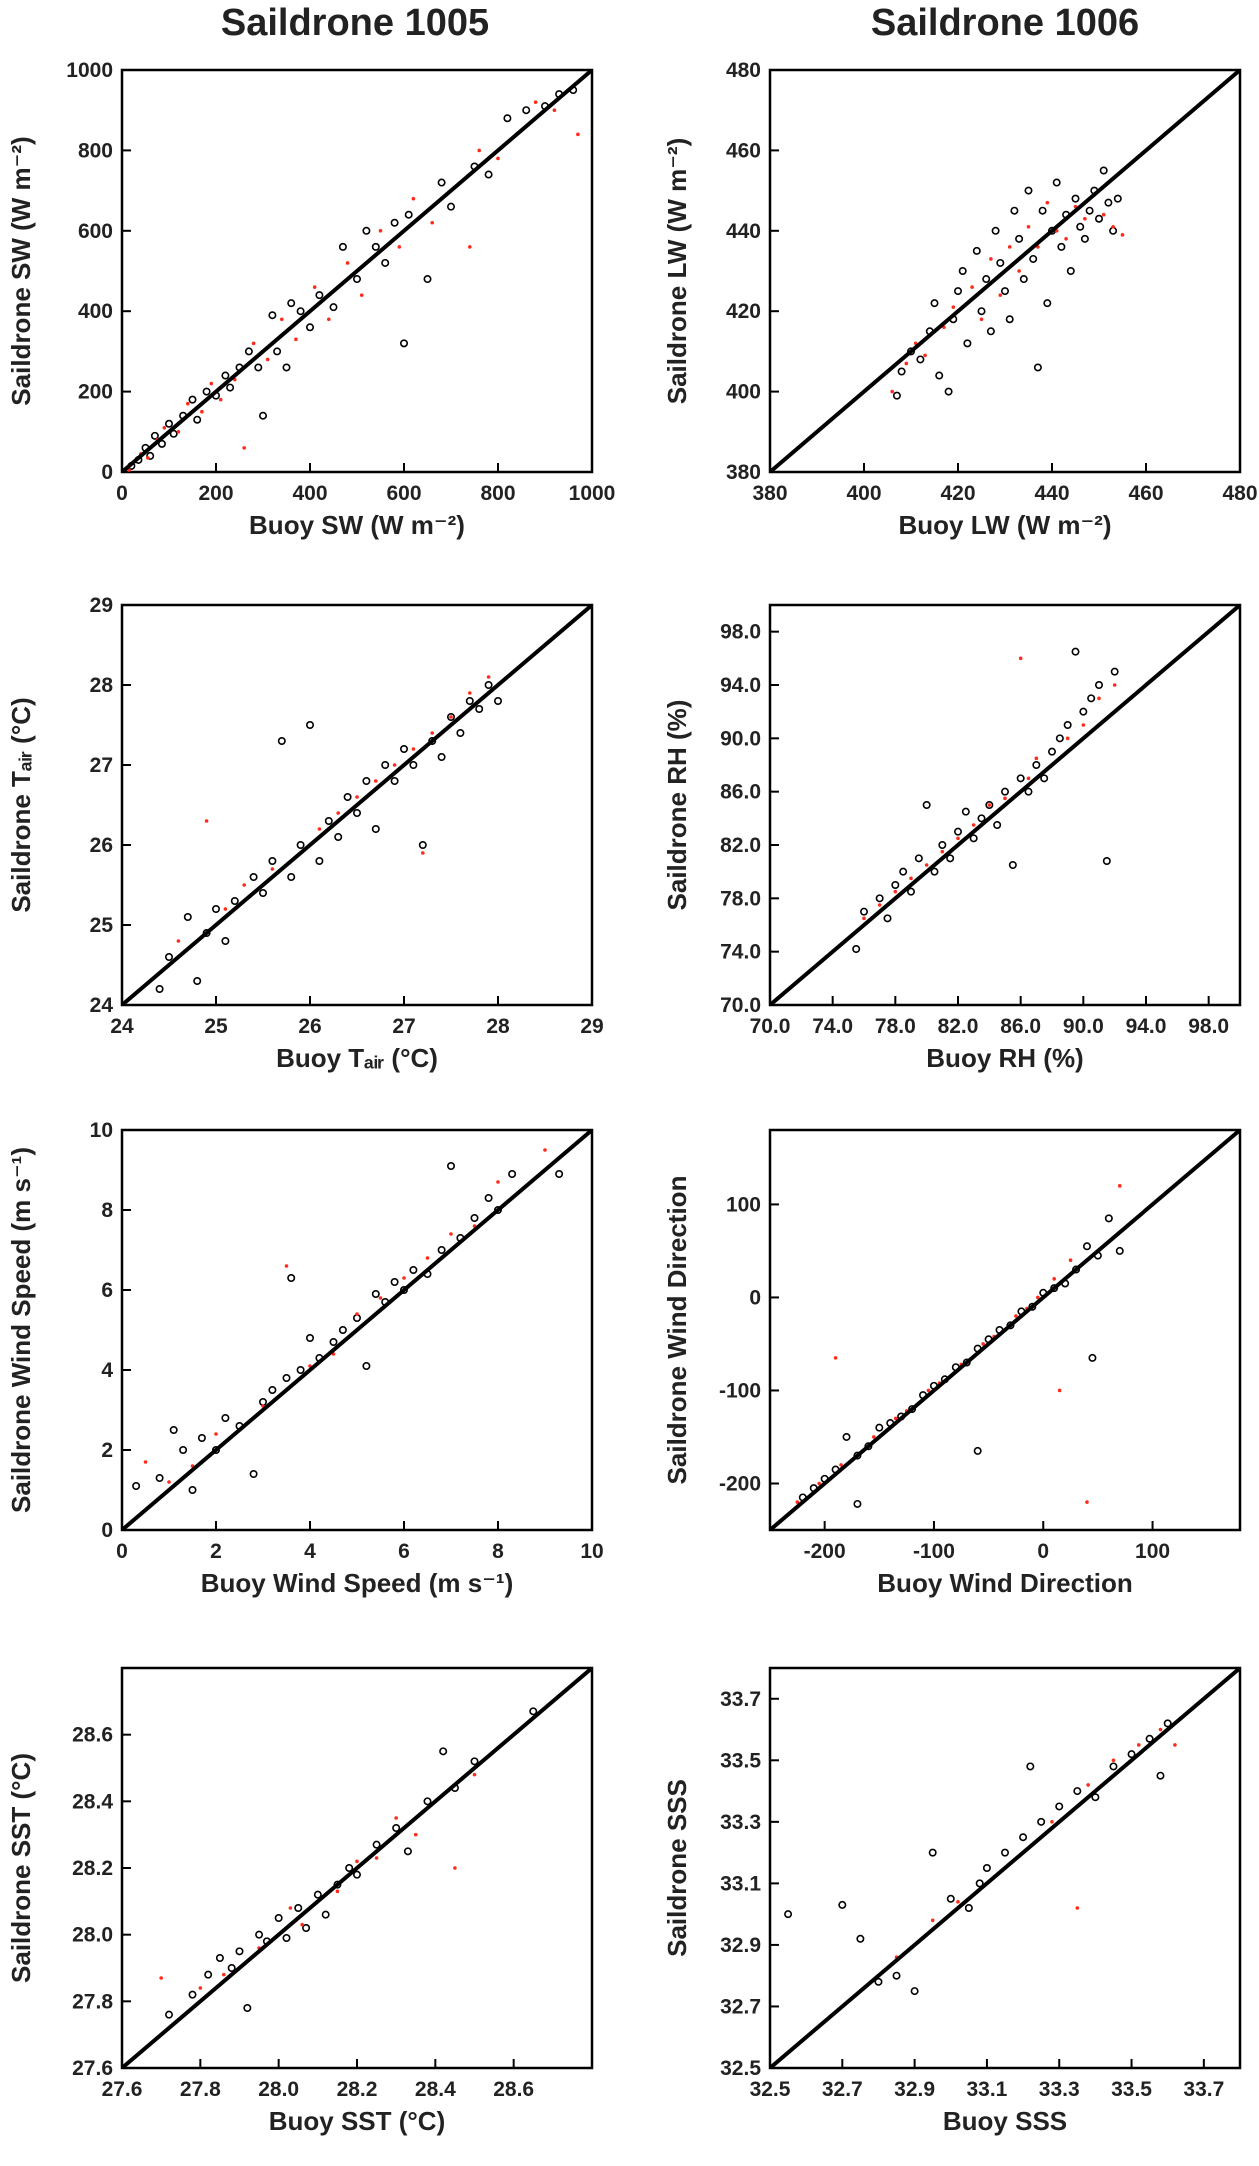  Describe the element at coordinates (755, 1297) in the screenshot. I see `y-tick-label: 0` at that location.